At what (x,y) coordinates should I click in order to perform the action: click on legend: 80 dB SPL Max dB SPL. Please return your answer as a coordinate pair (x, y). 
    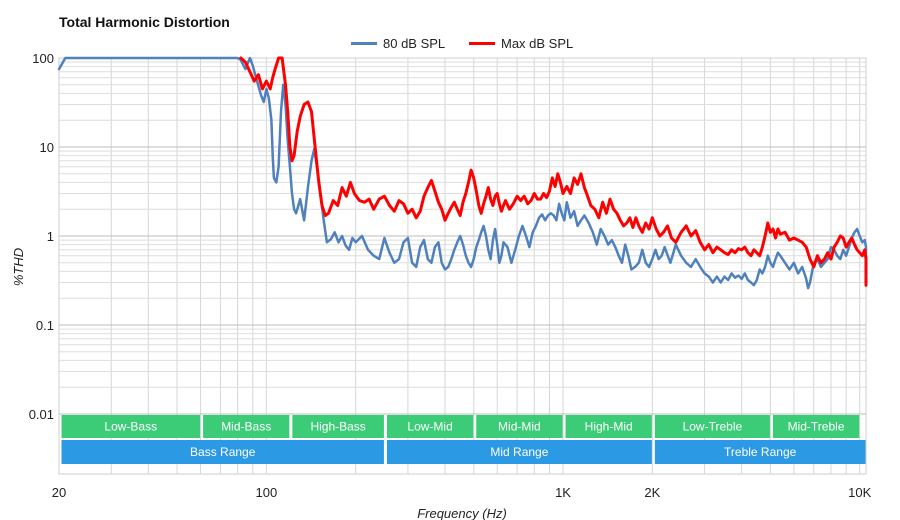
    Looking at the image, I should click on (462, 43).